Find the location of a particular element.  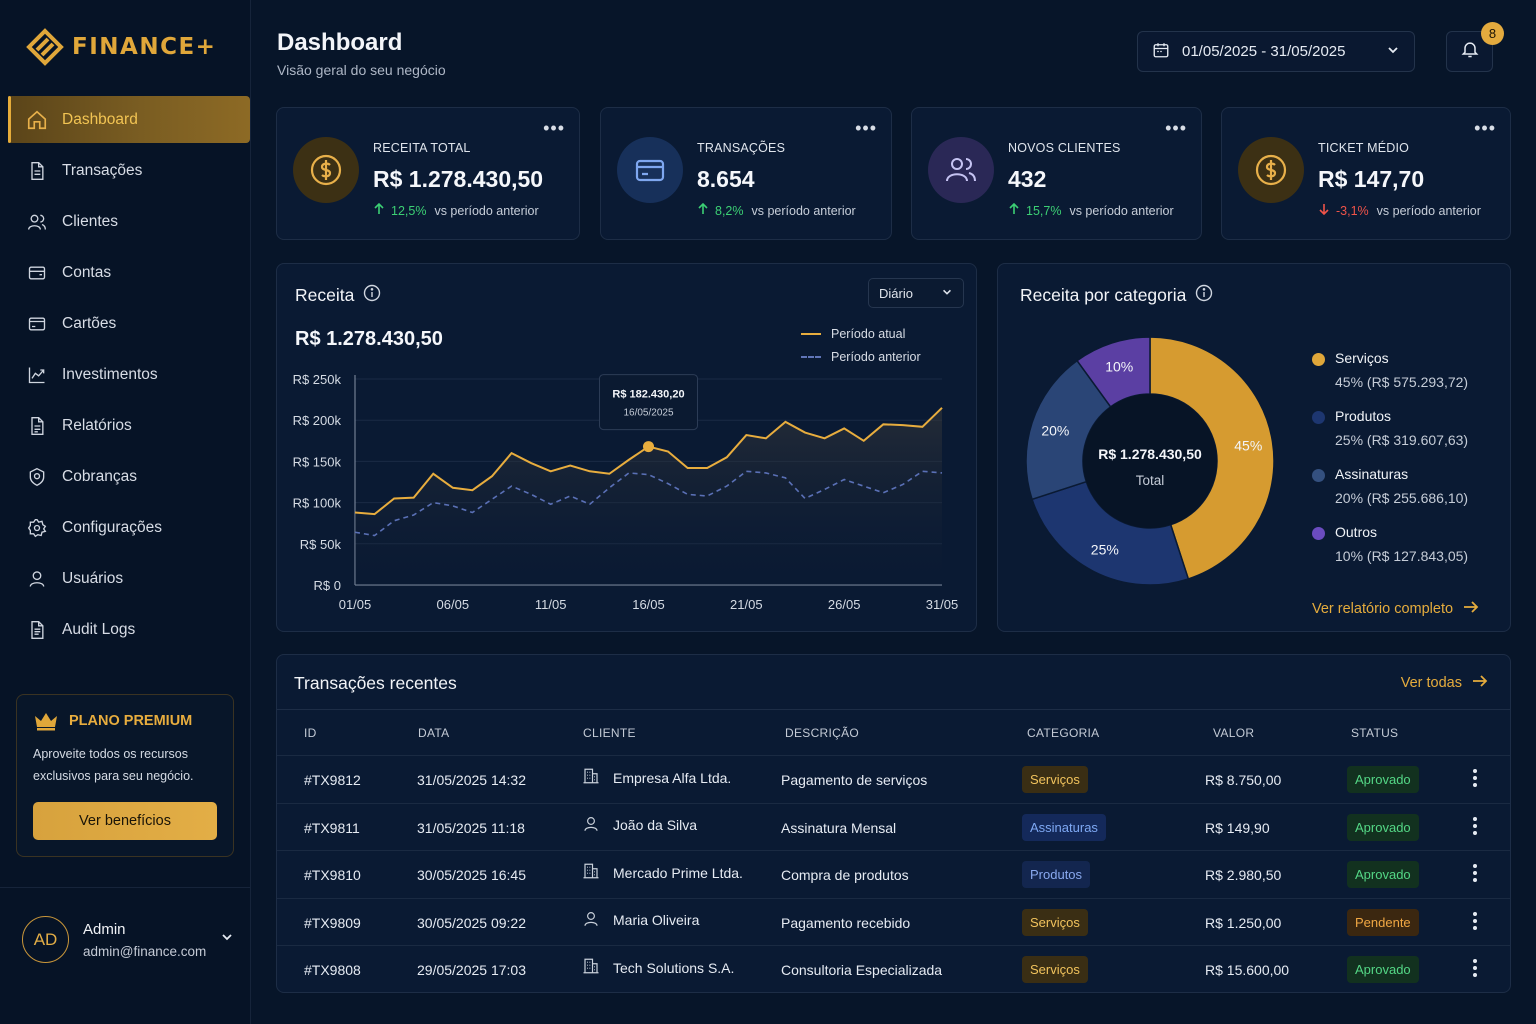

highlighted-point is located at coordinates (648, 447).